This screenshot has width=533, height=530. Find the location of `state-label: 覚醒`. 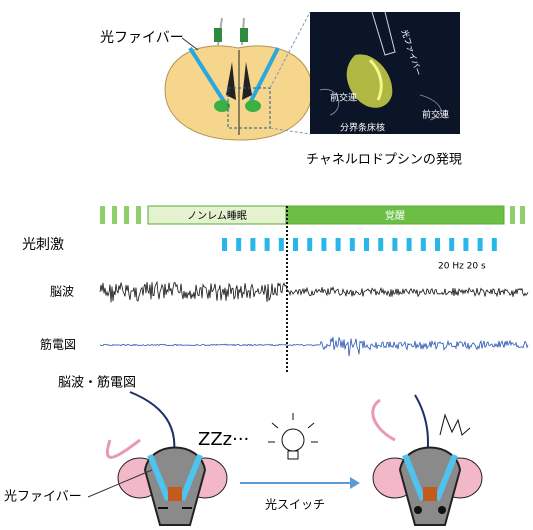

state-label: 覚醒 is located at coordinates (395, 215).